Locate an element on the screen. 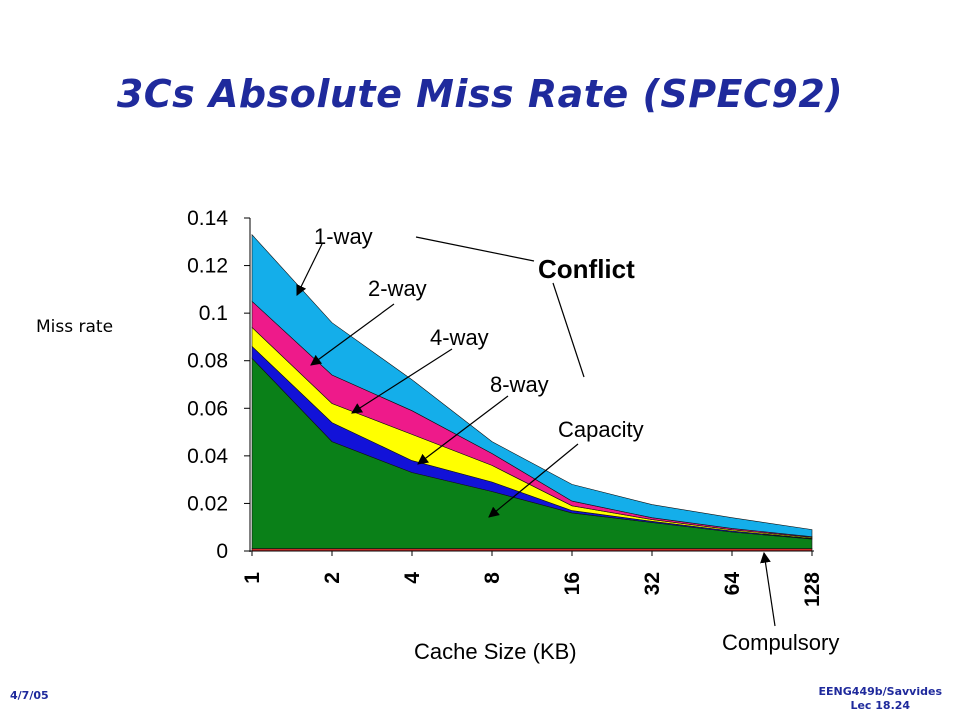 Image resolution: width=960 pixels, height=720 pixels. y-axis-label: Miss rate is located at coordinates (74, 327).